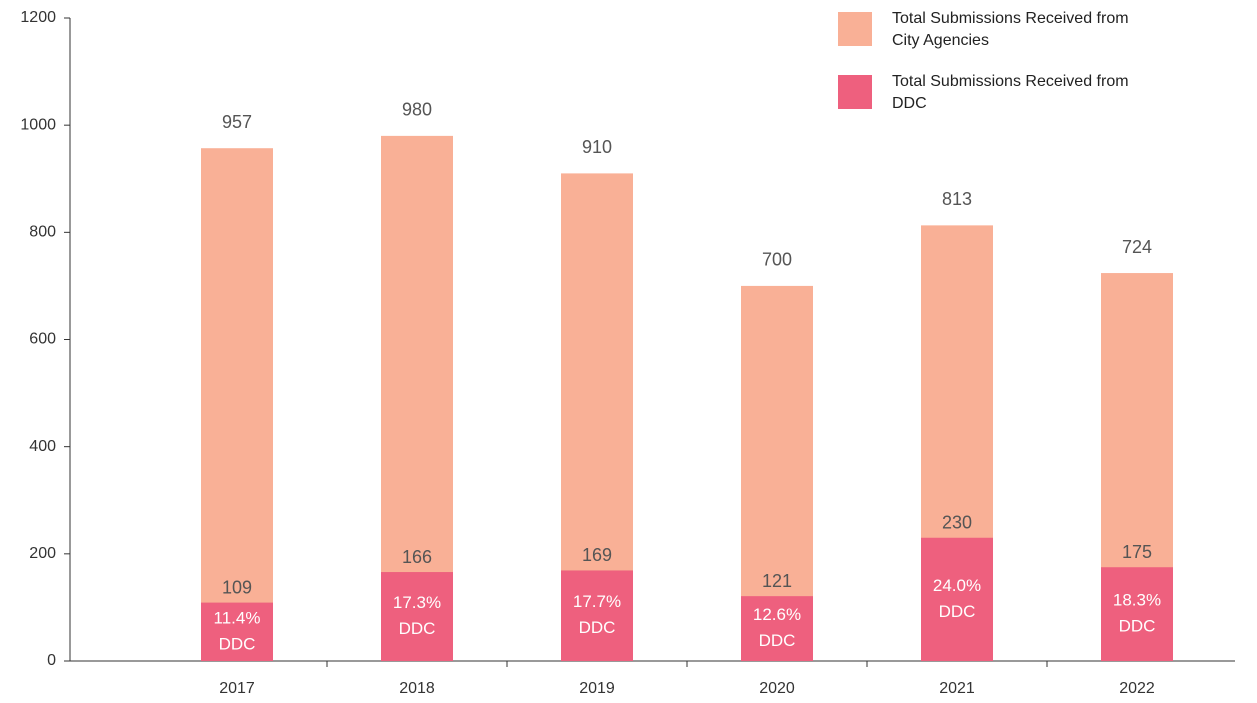  Describe the element at coordinates (417, 110) in the screenshot. I see `value-label: 980` at that location.